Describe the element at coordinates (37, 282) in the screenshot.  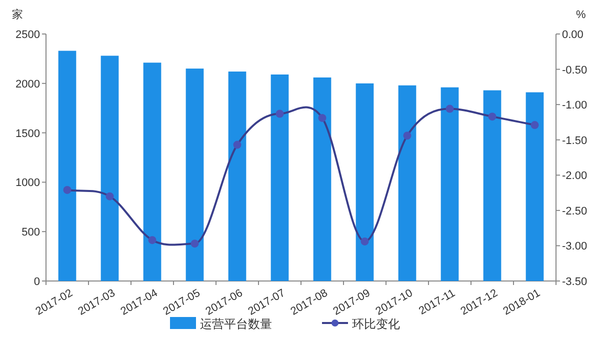
I see `y-tick-label: 0` at that location.